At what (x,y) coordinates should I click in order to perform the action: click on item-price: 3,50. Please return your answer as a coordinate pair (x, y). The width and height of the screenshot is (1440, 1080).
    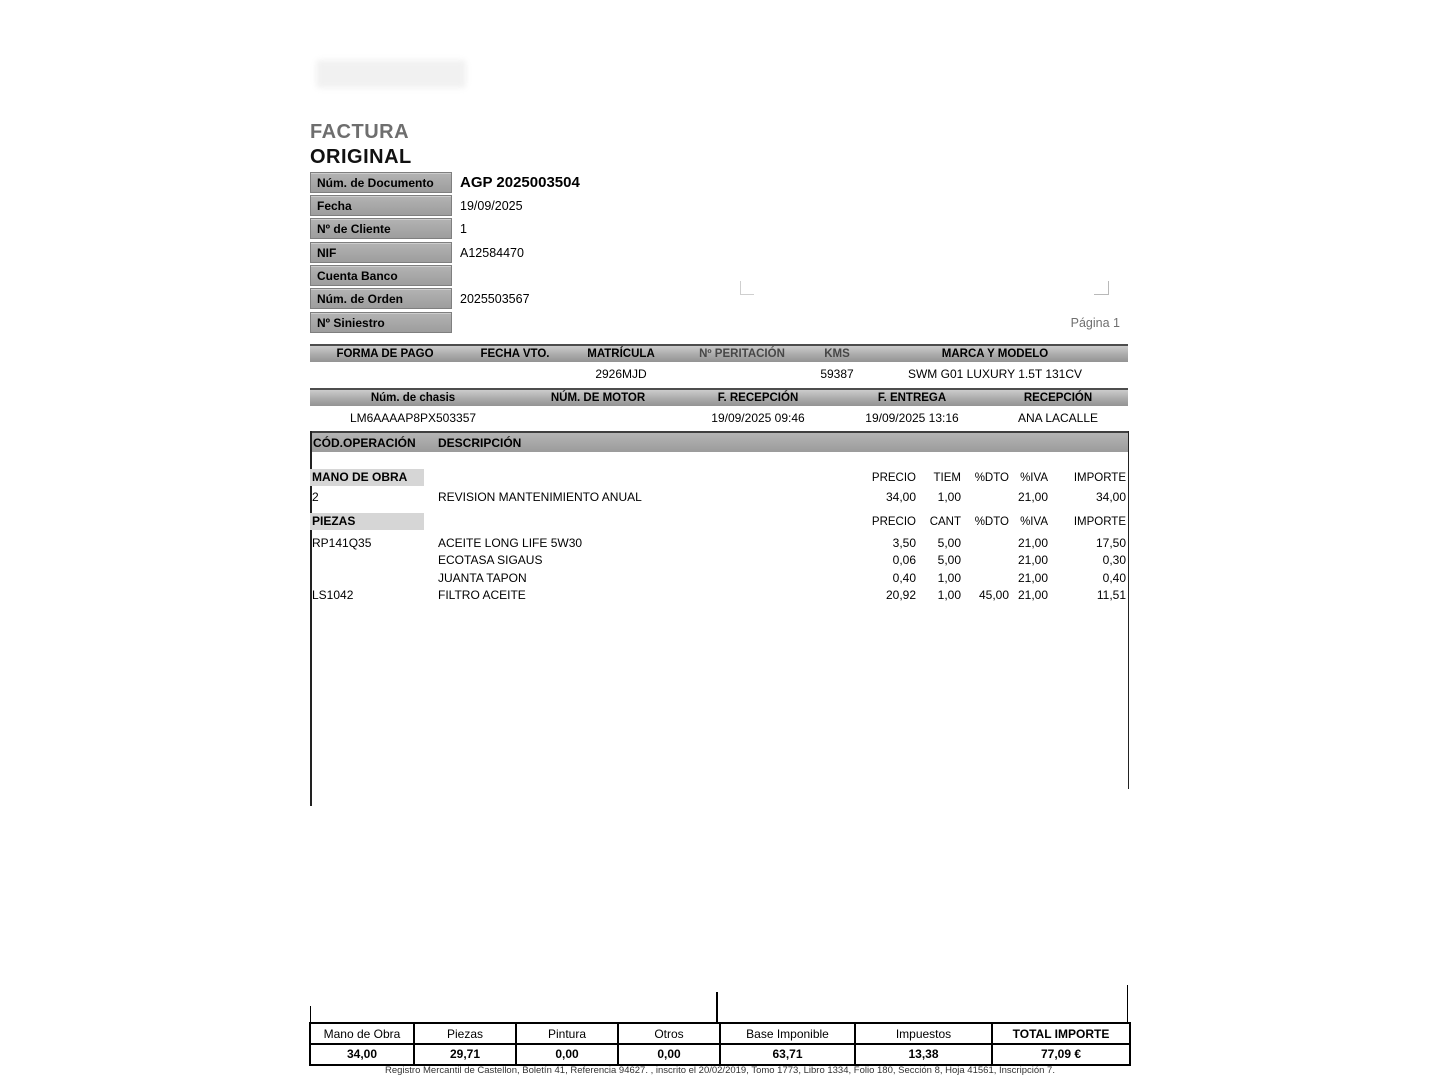
    Looking at the image, I should click on (904, 542).